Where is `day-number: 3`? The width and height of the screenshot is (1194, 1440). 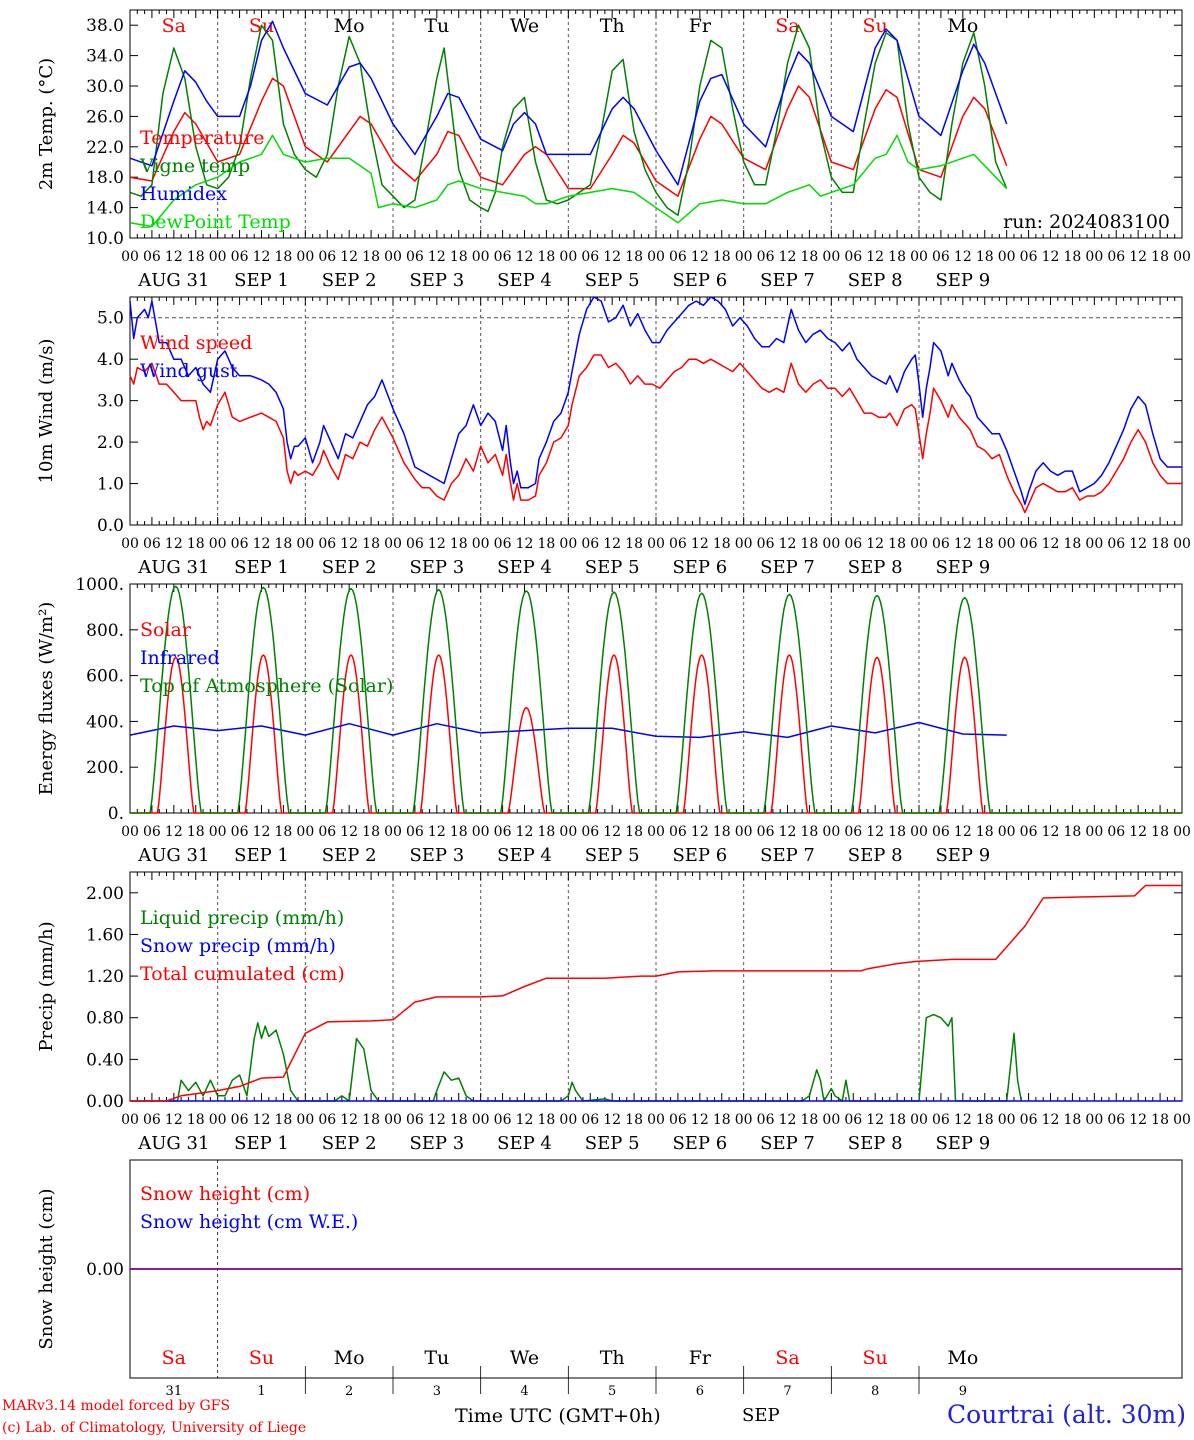 day-number: 3 is located at coordinates (437, 1391).